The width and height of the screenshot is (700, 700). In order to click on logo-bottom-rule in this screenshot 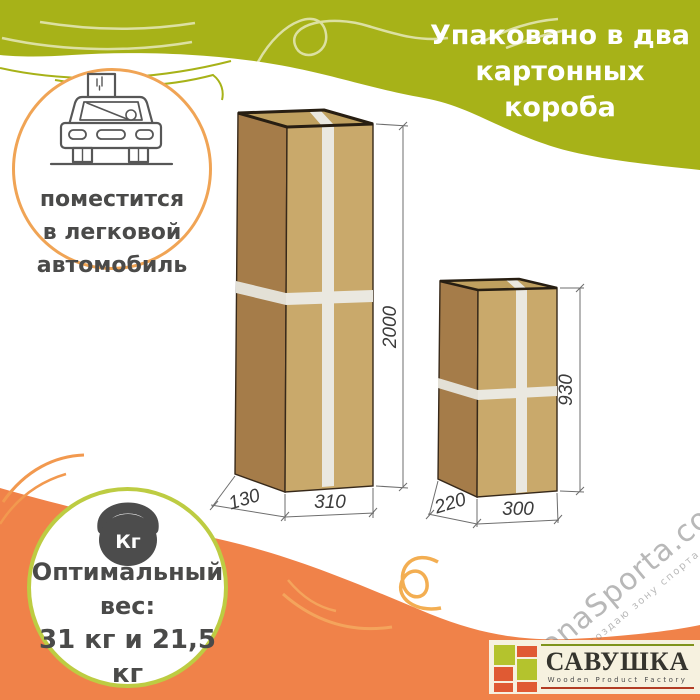, I will do `click(617, 688)`.